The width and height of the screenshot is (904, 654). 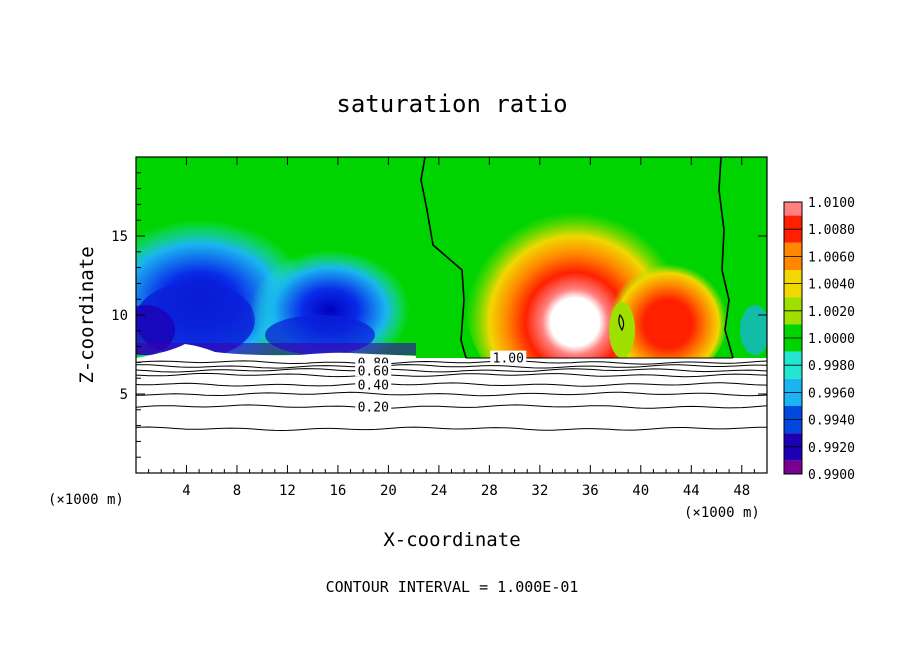 I want to click on x-tick-label-48: 48, so click(x=741, y=491).